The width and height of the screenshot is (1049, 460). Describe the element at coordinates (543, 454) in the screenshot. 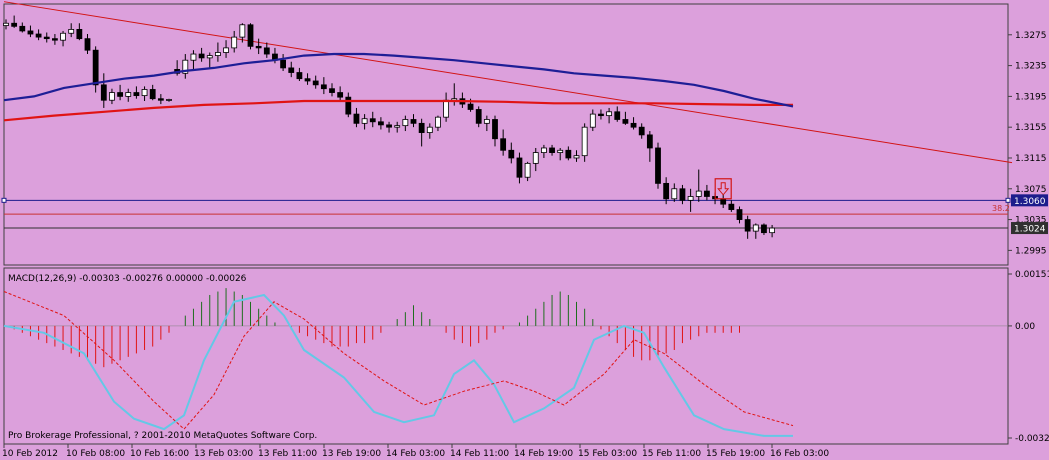

I see `time-tick-label: 14 Feb 19:00` at that location.